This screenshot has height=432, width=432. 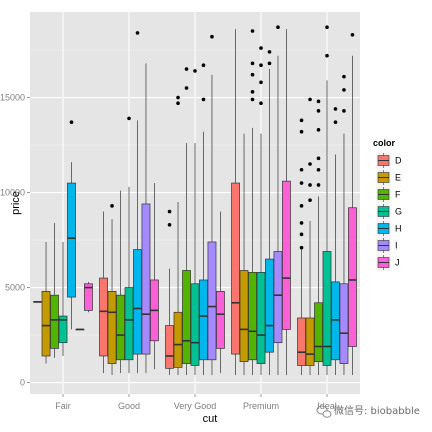 I want to click on box-E-good, so click(x=112, y=289).